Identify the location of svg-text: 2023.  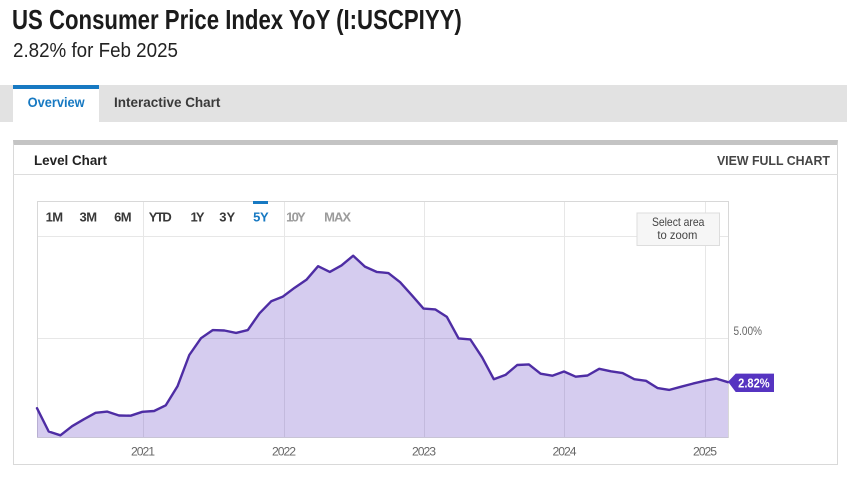
(424, 451).